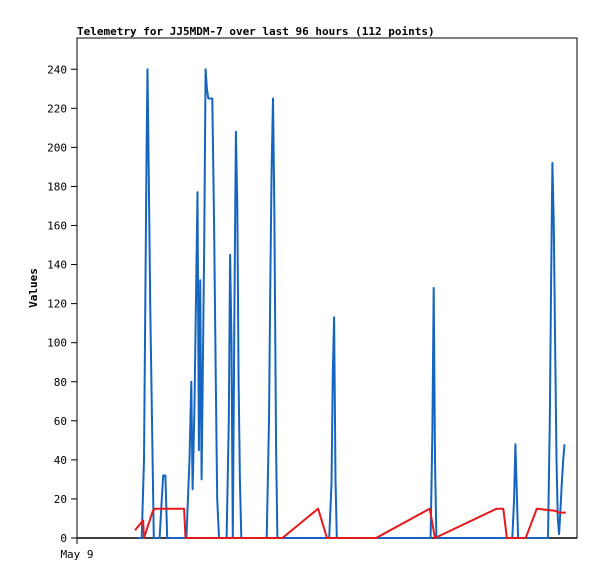 This screenshot has height=579, width=597. I want to click on y-tick-label: 220, so click(57, 108).